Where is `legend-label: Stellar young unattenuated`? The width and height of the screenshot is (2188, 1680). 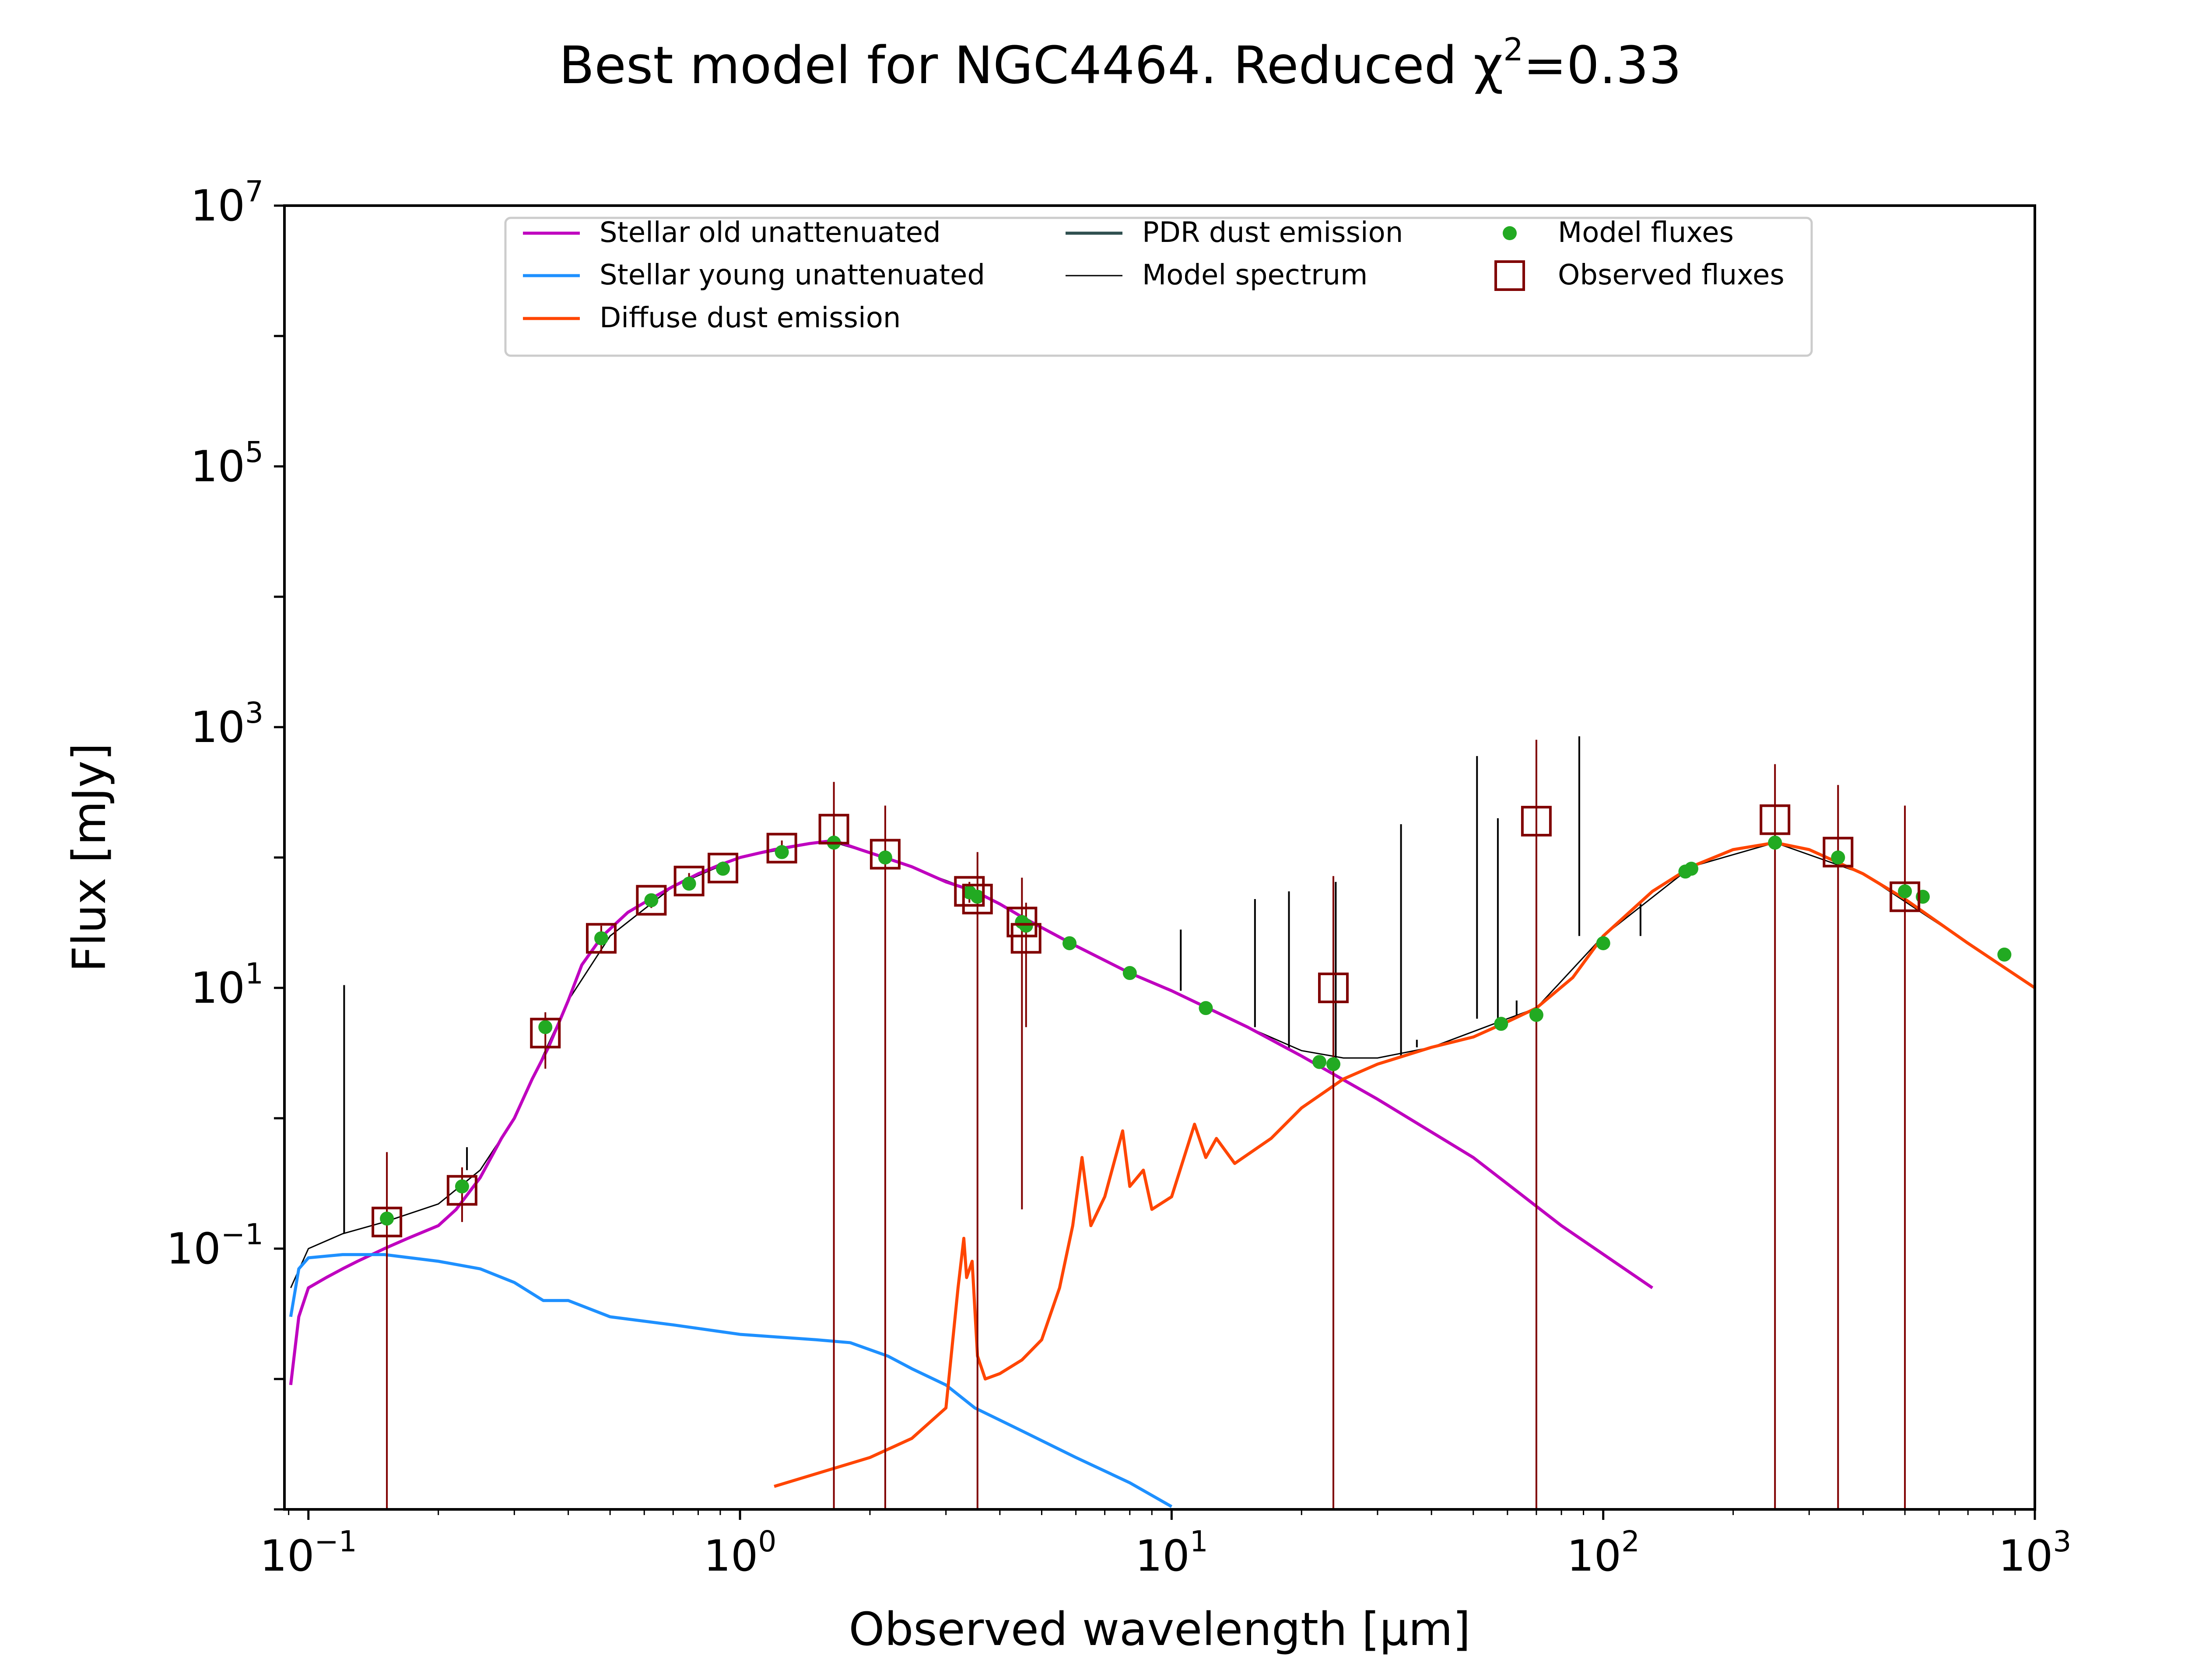
legend-label: Stellar young unattenuated is located at coordinates (792, 275).